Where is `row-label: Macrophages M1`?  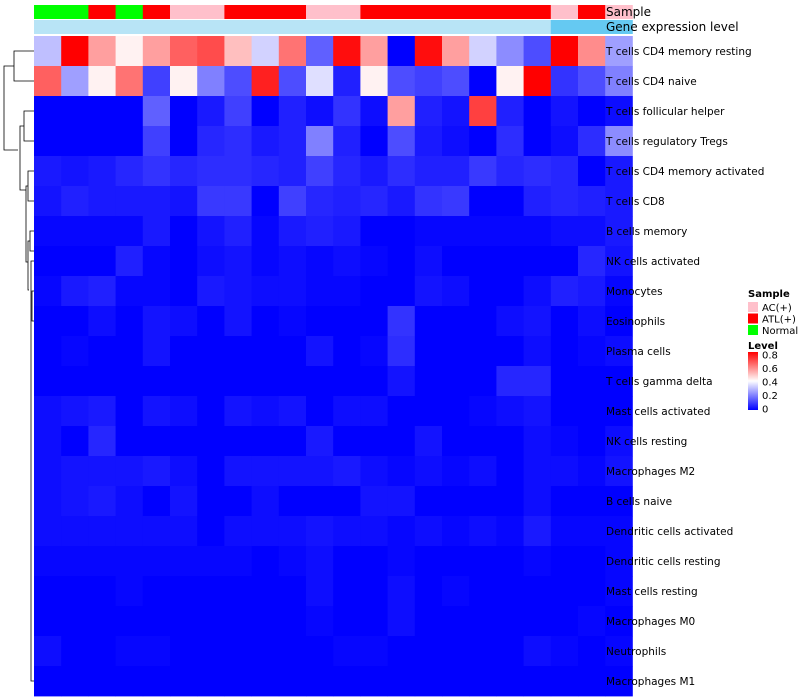
row-label: Macrophages M1 is located at coordinates (650, 682).